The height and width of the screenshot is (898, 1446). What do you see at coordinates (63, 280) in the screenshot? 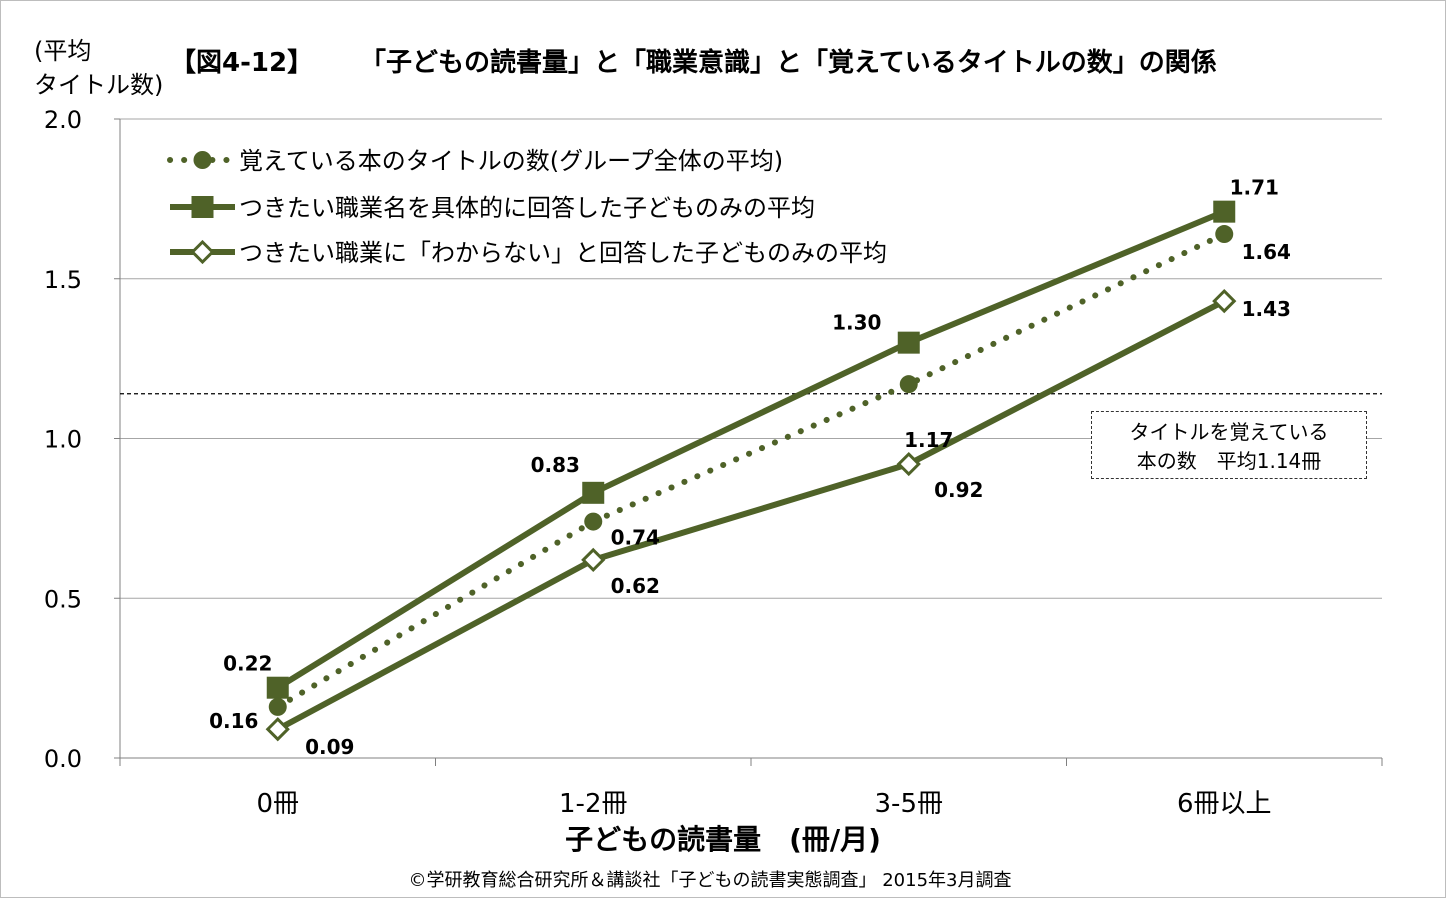
I see `y-tick-label-1.5: 1.5` at bounding box center [63, 280].